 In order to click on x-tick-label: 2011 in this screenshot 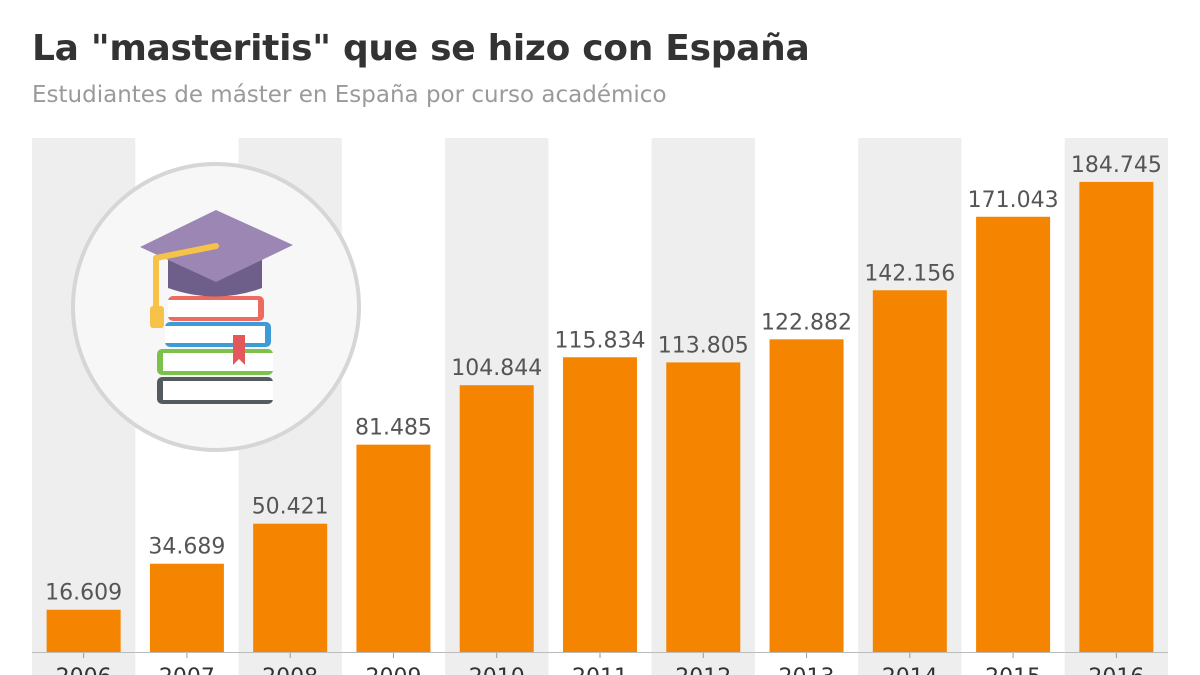, I will do `click(600, 670)`.